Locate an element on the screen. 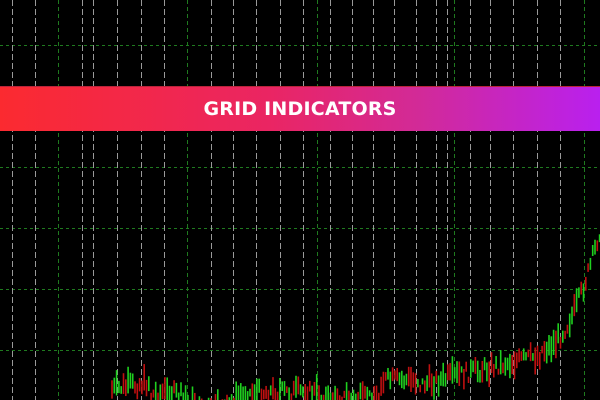 This screenshot has height=400, width=600. title-banner: GRID INDICATORS is located at coordinates (300, 108).